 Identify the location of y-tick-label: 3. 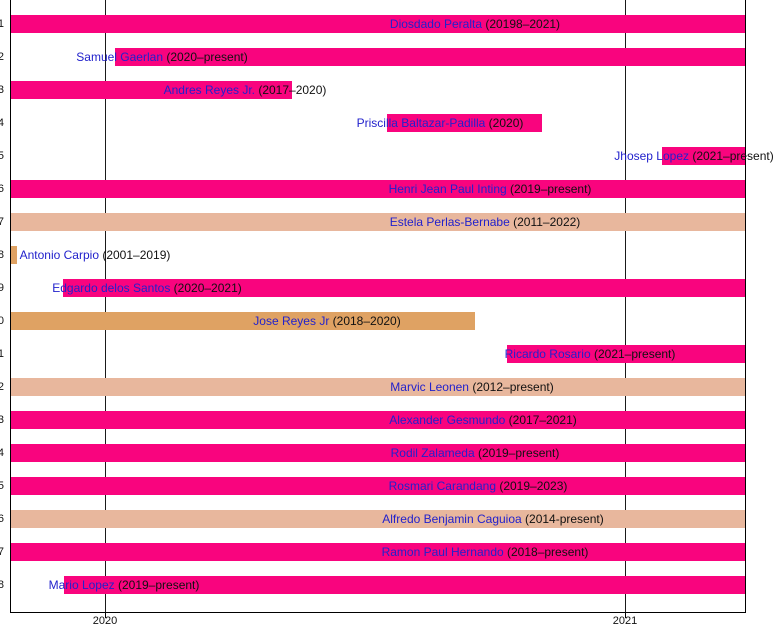
(2, 90).